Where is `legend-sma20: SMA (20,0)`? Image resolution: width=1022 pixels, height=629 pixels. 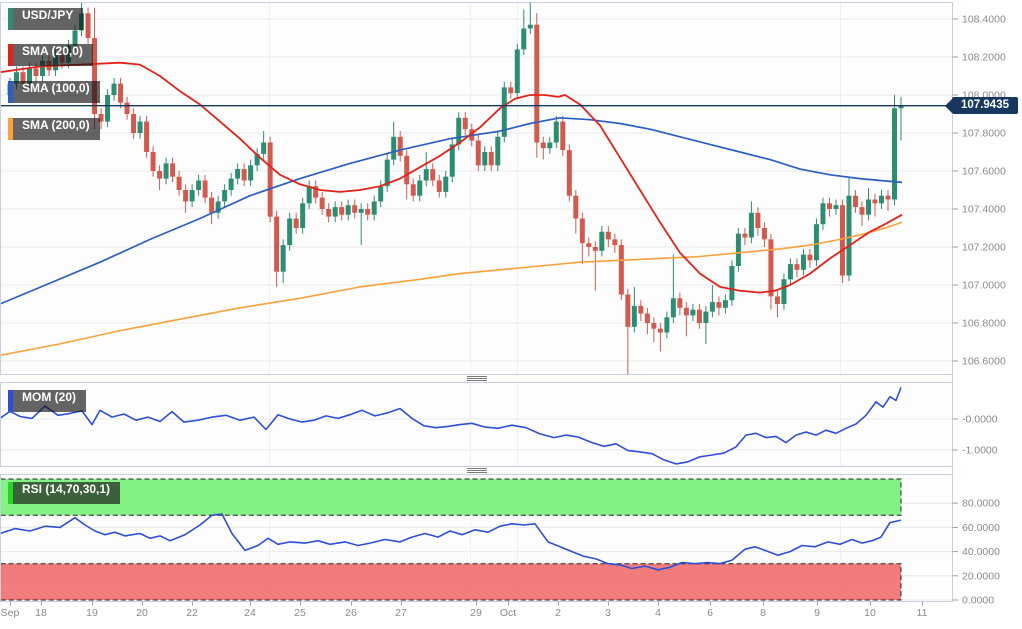 legend-sma20: SMA (20,0) is located at coordinates (50, 55).